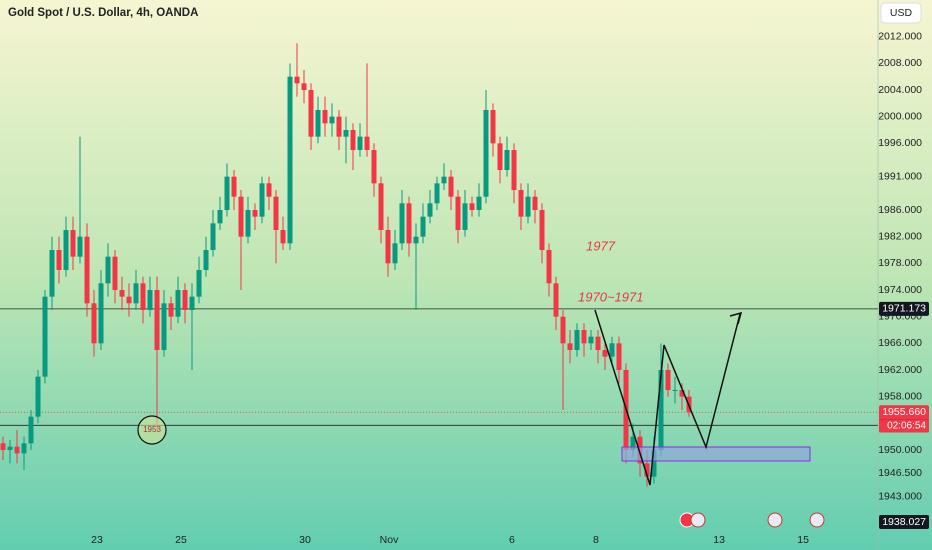 This screenshot has width=932, height=550. What do you see at coordinates (904, 308) in the screenshot?
I see `level-tag-bg` at bounding box center [904, 308].